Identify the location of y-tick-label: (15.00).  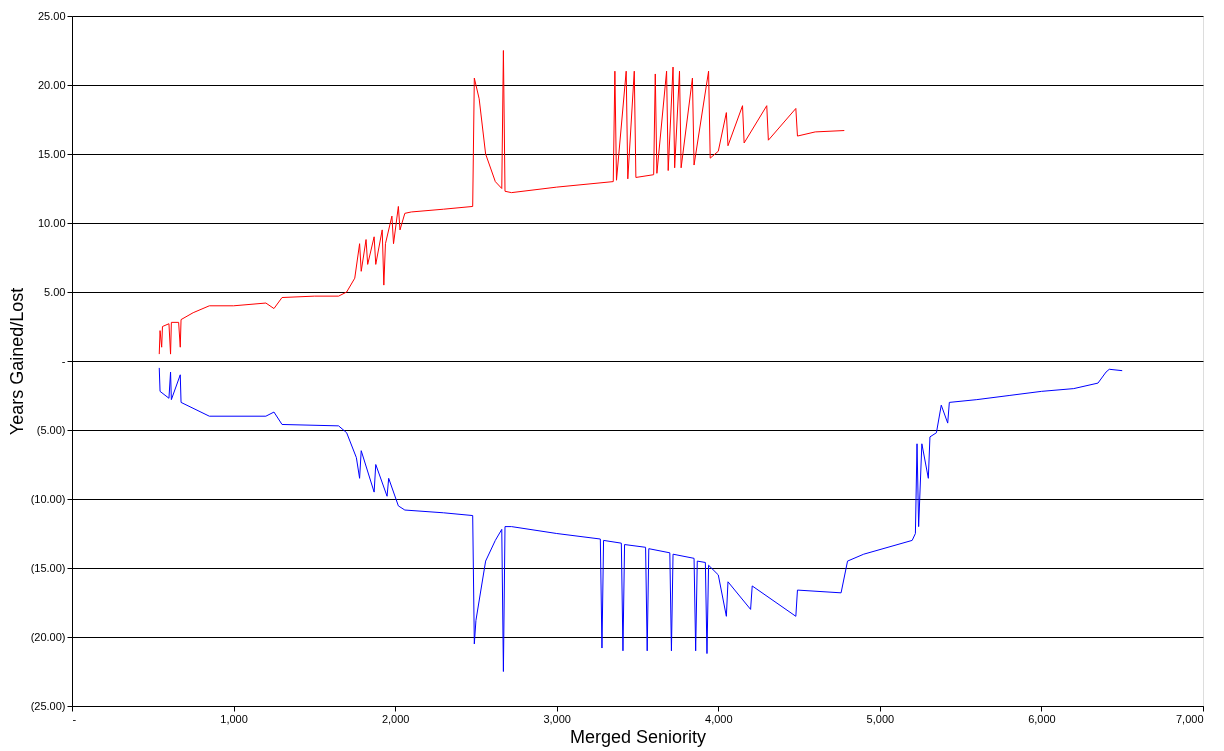
(48, 567).